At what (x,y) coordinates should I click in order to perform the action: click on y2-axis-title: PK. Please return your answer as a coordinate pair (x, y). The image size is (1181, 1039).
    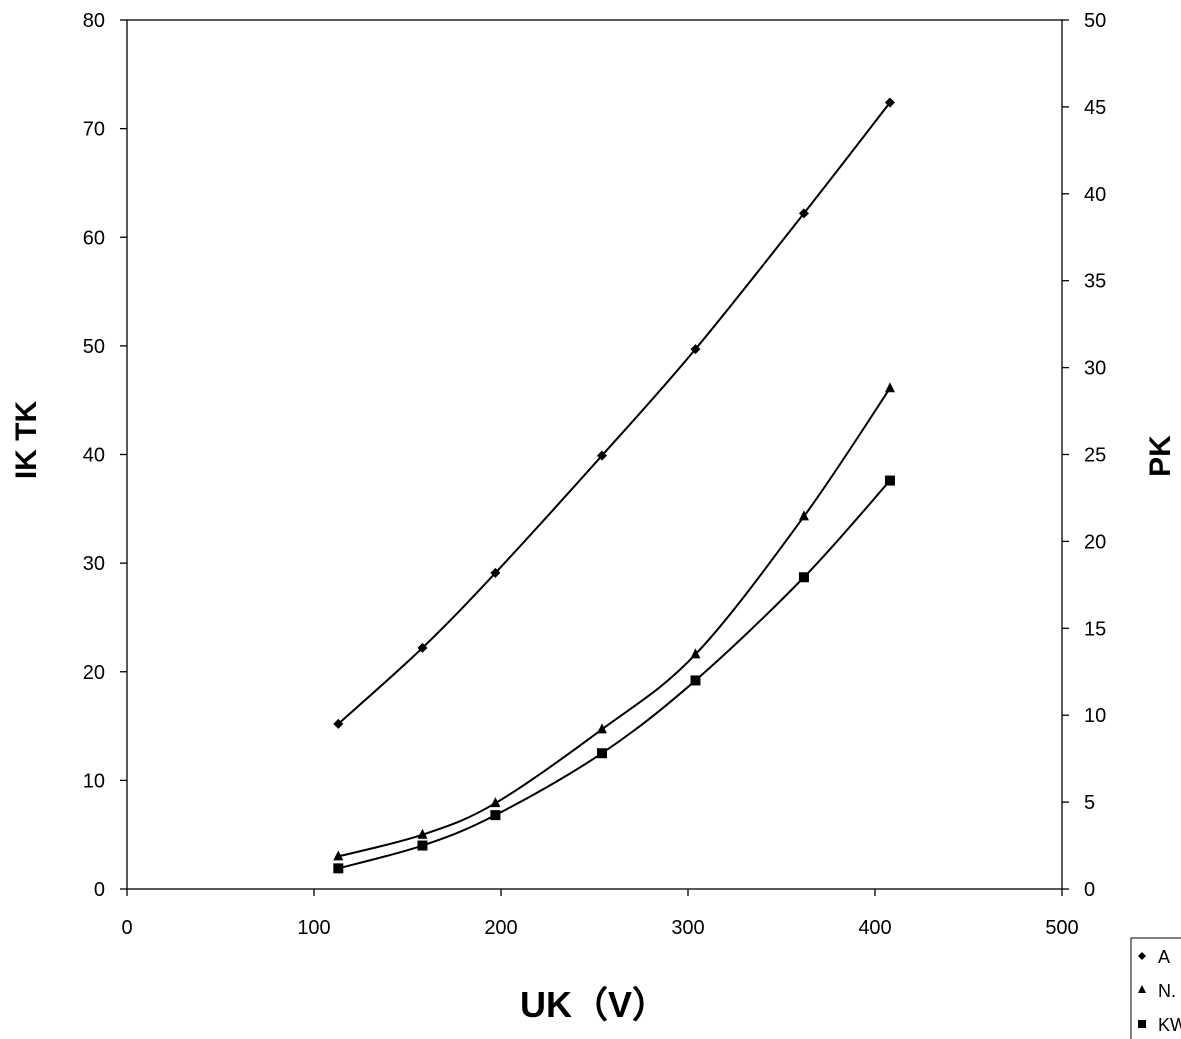
    Looking at the image, I should click on (1160, 456).